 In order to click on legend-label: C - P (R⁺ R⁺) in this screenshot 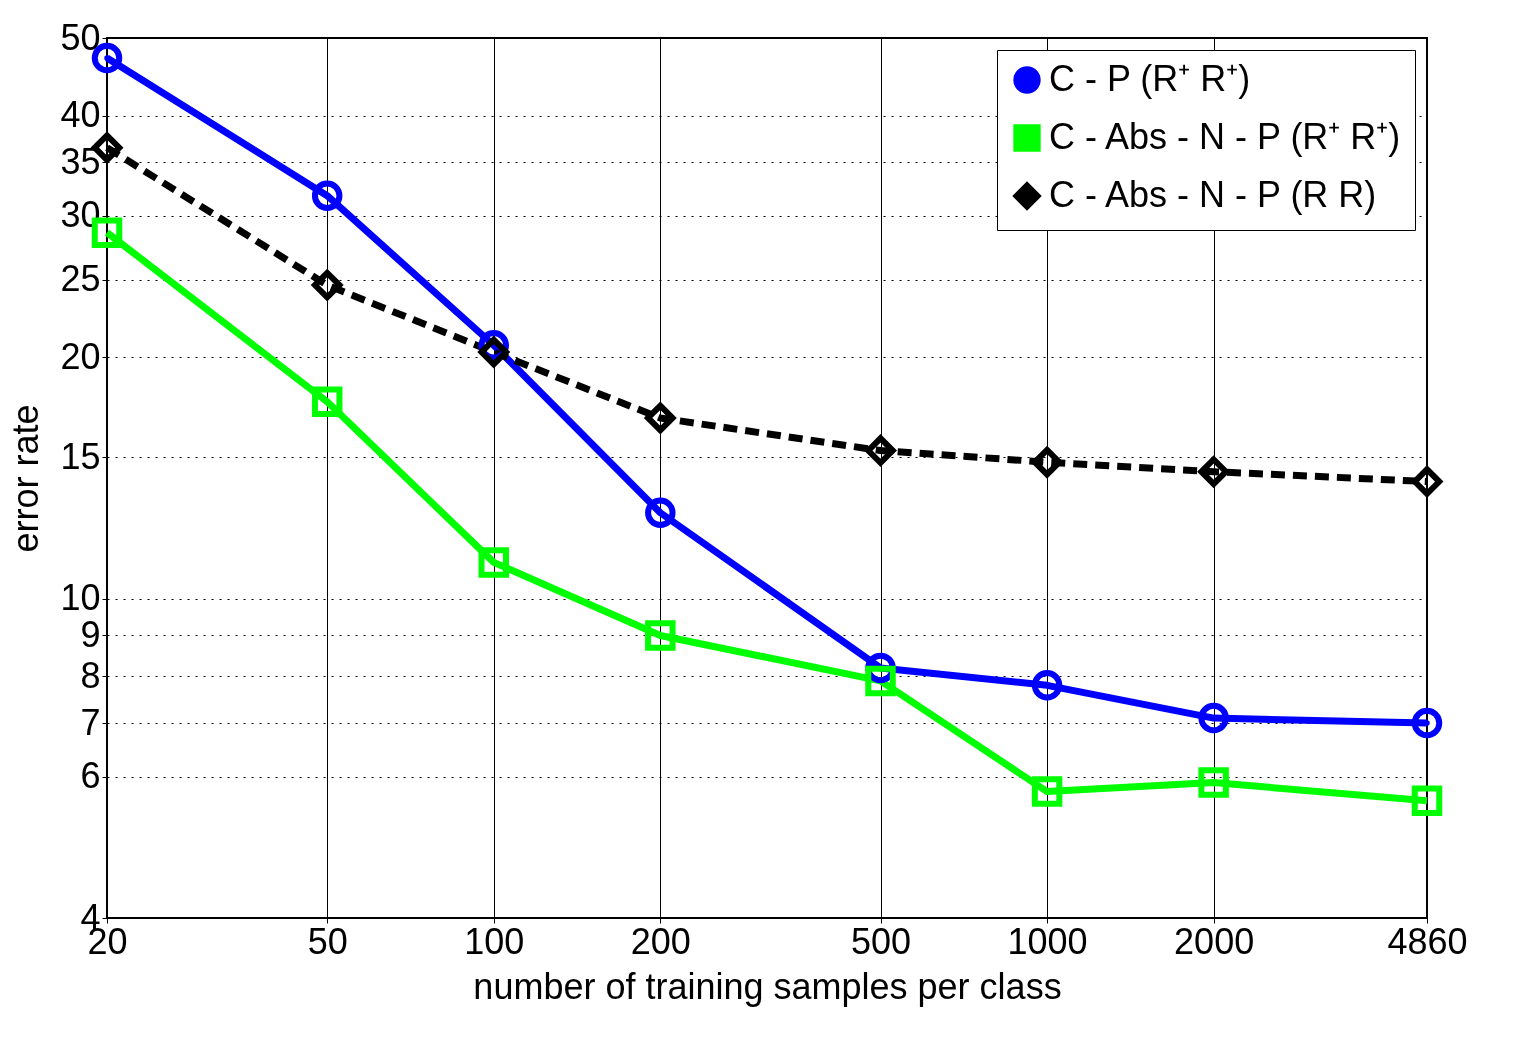, I will do `click(1150, 78)`.